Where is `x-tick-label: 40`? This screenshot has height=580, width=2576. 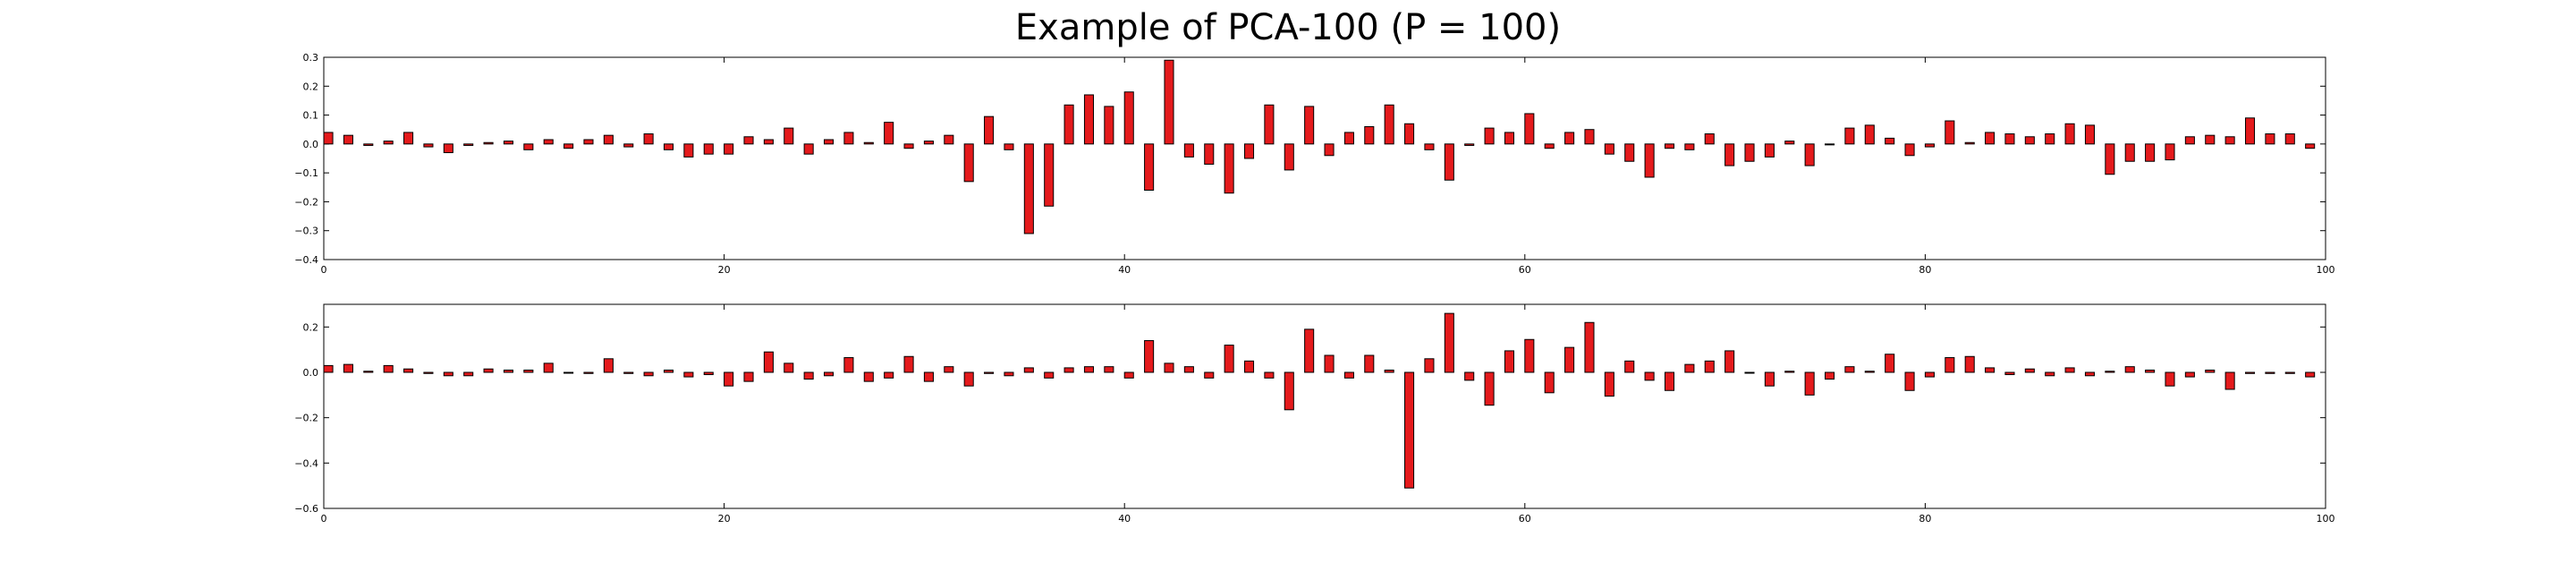 x-tick-label: 40 is located at coordinates (1124, 270).